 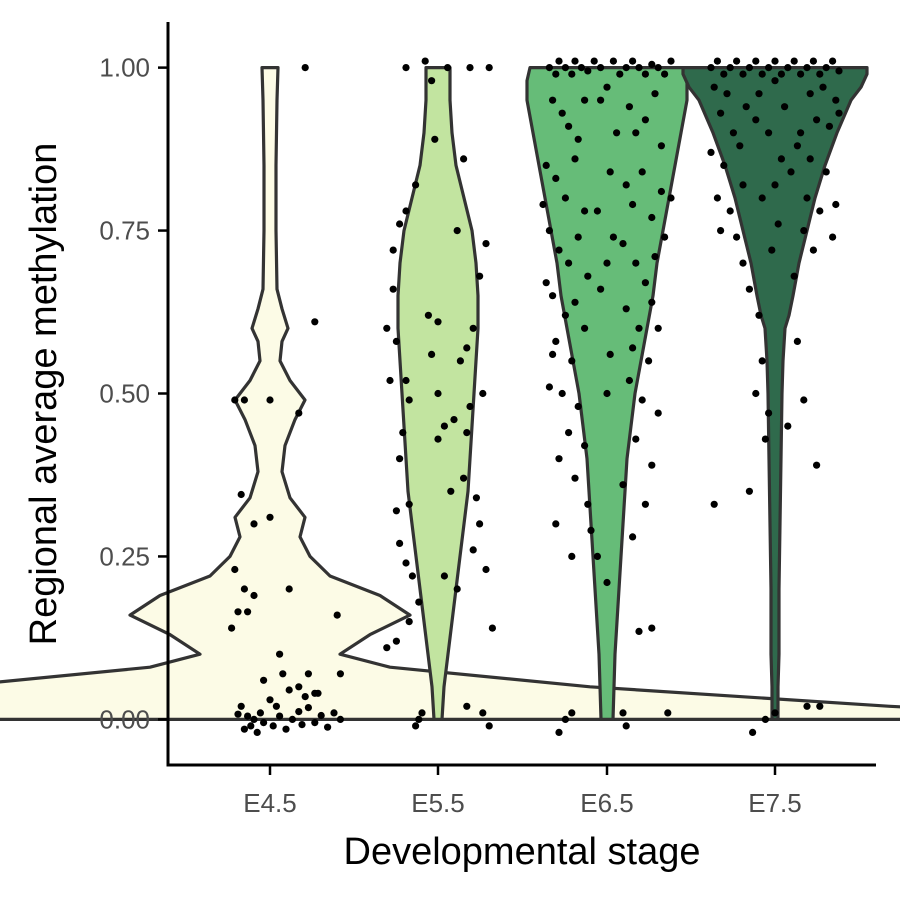 I want to click on x-axis-title: Developmental stage, so click(x=522, y=852).